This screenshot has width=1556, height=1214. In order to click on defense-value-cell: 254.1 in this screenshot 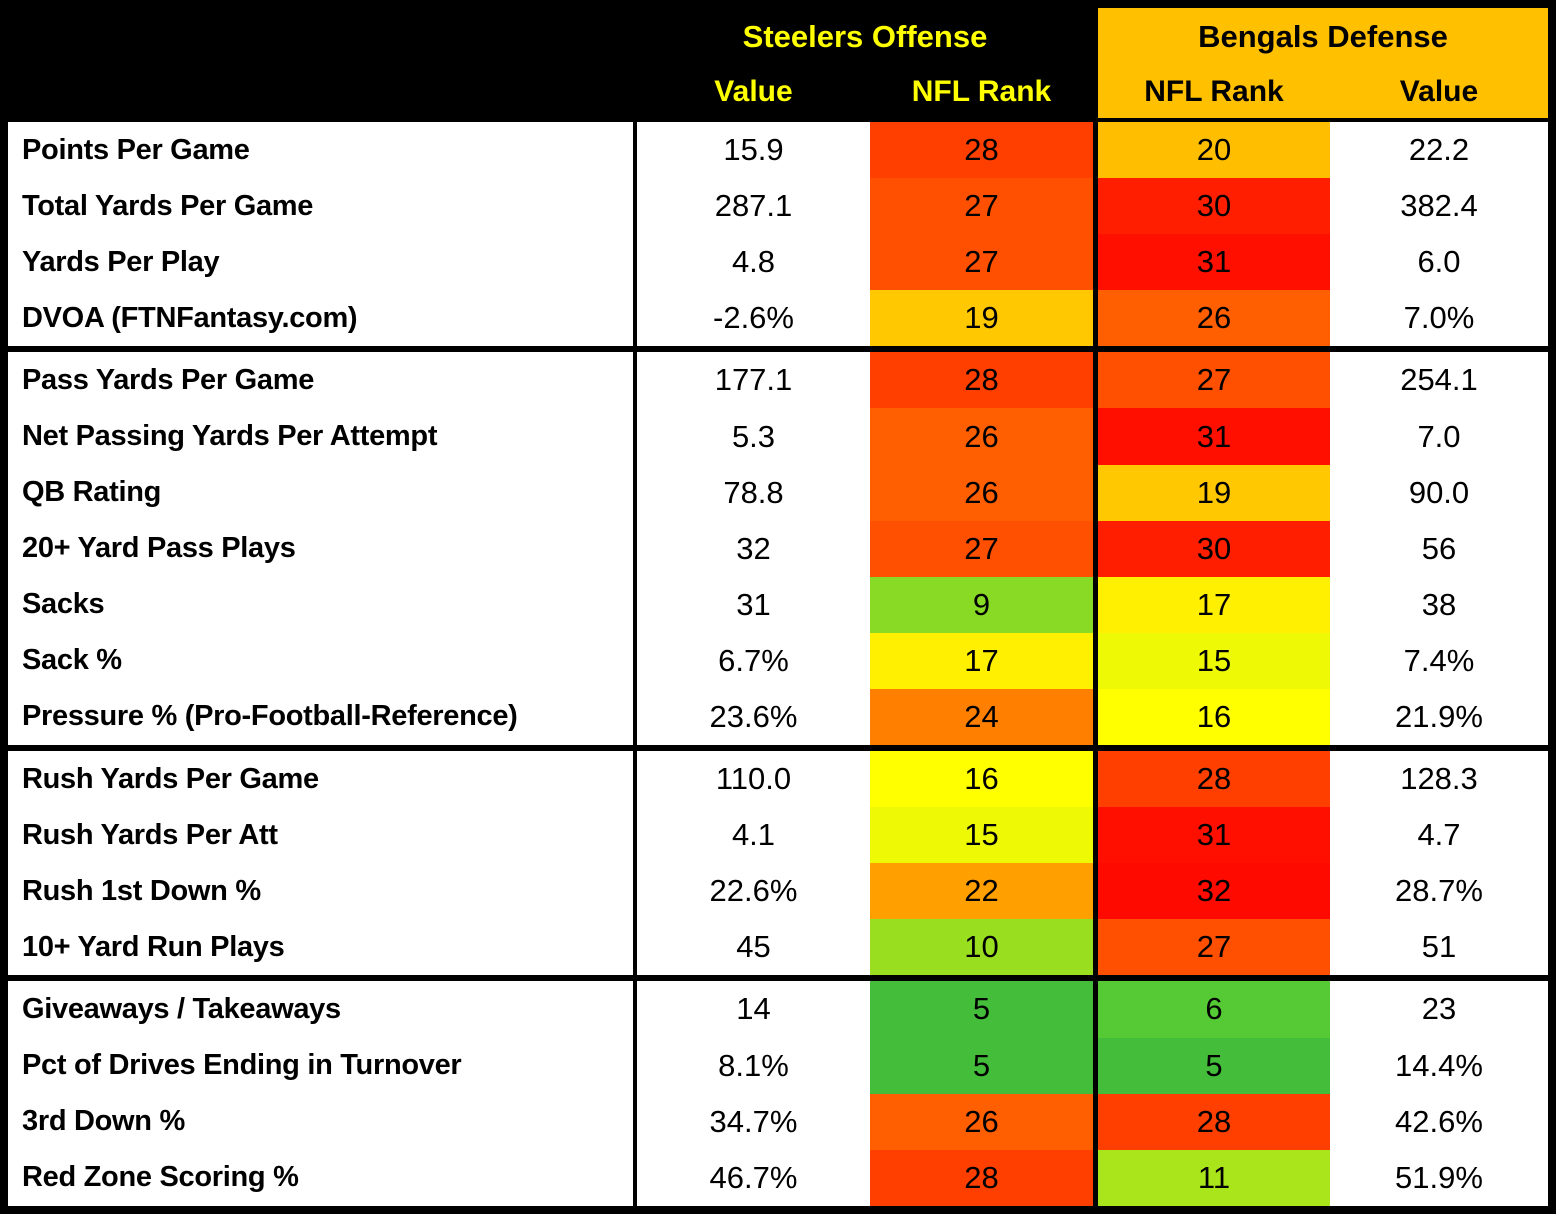, I will do `click(1439, 380)`.